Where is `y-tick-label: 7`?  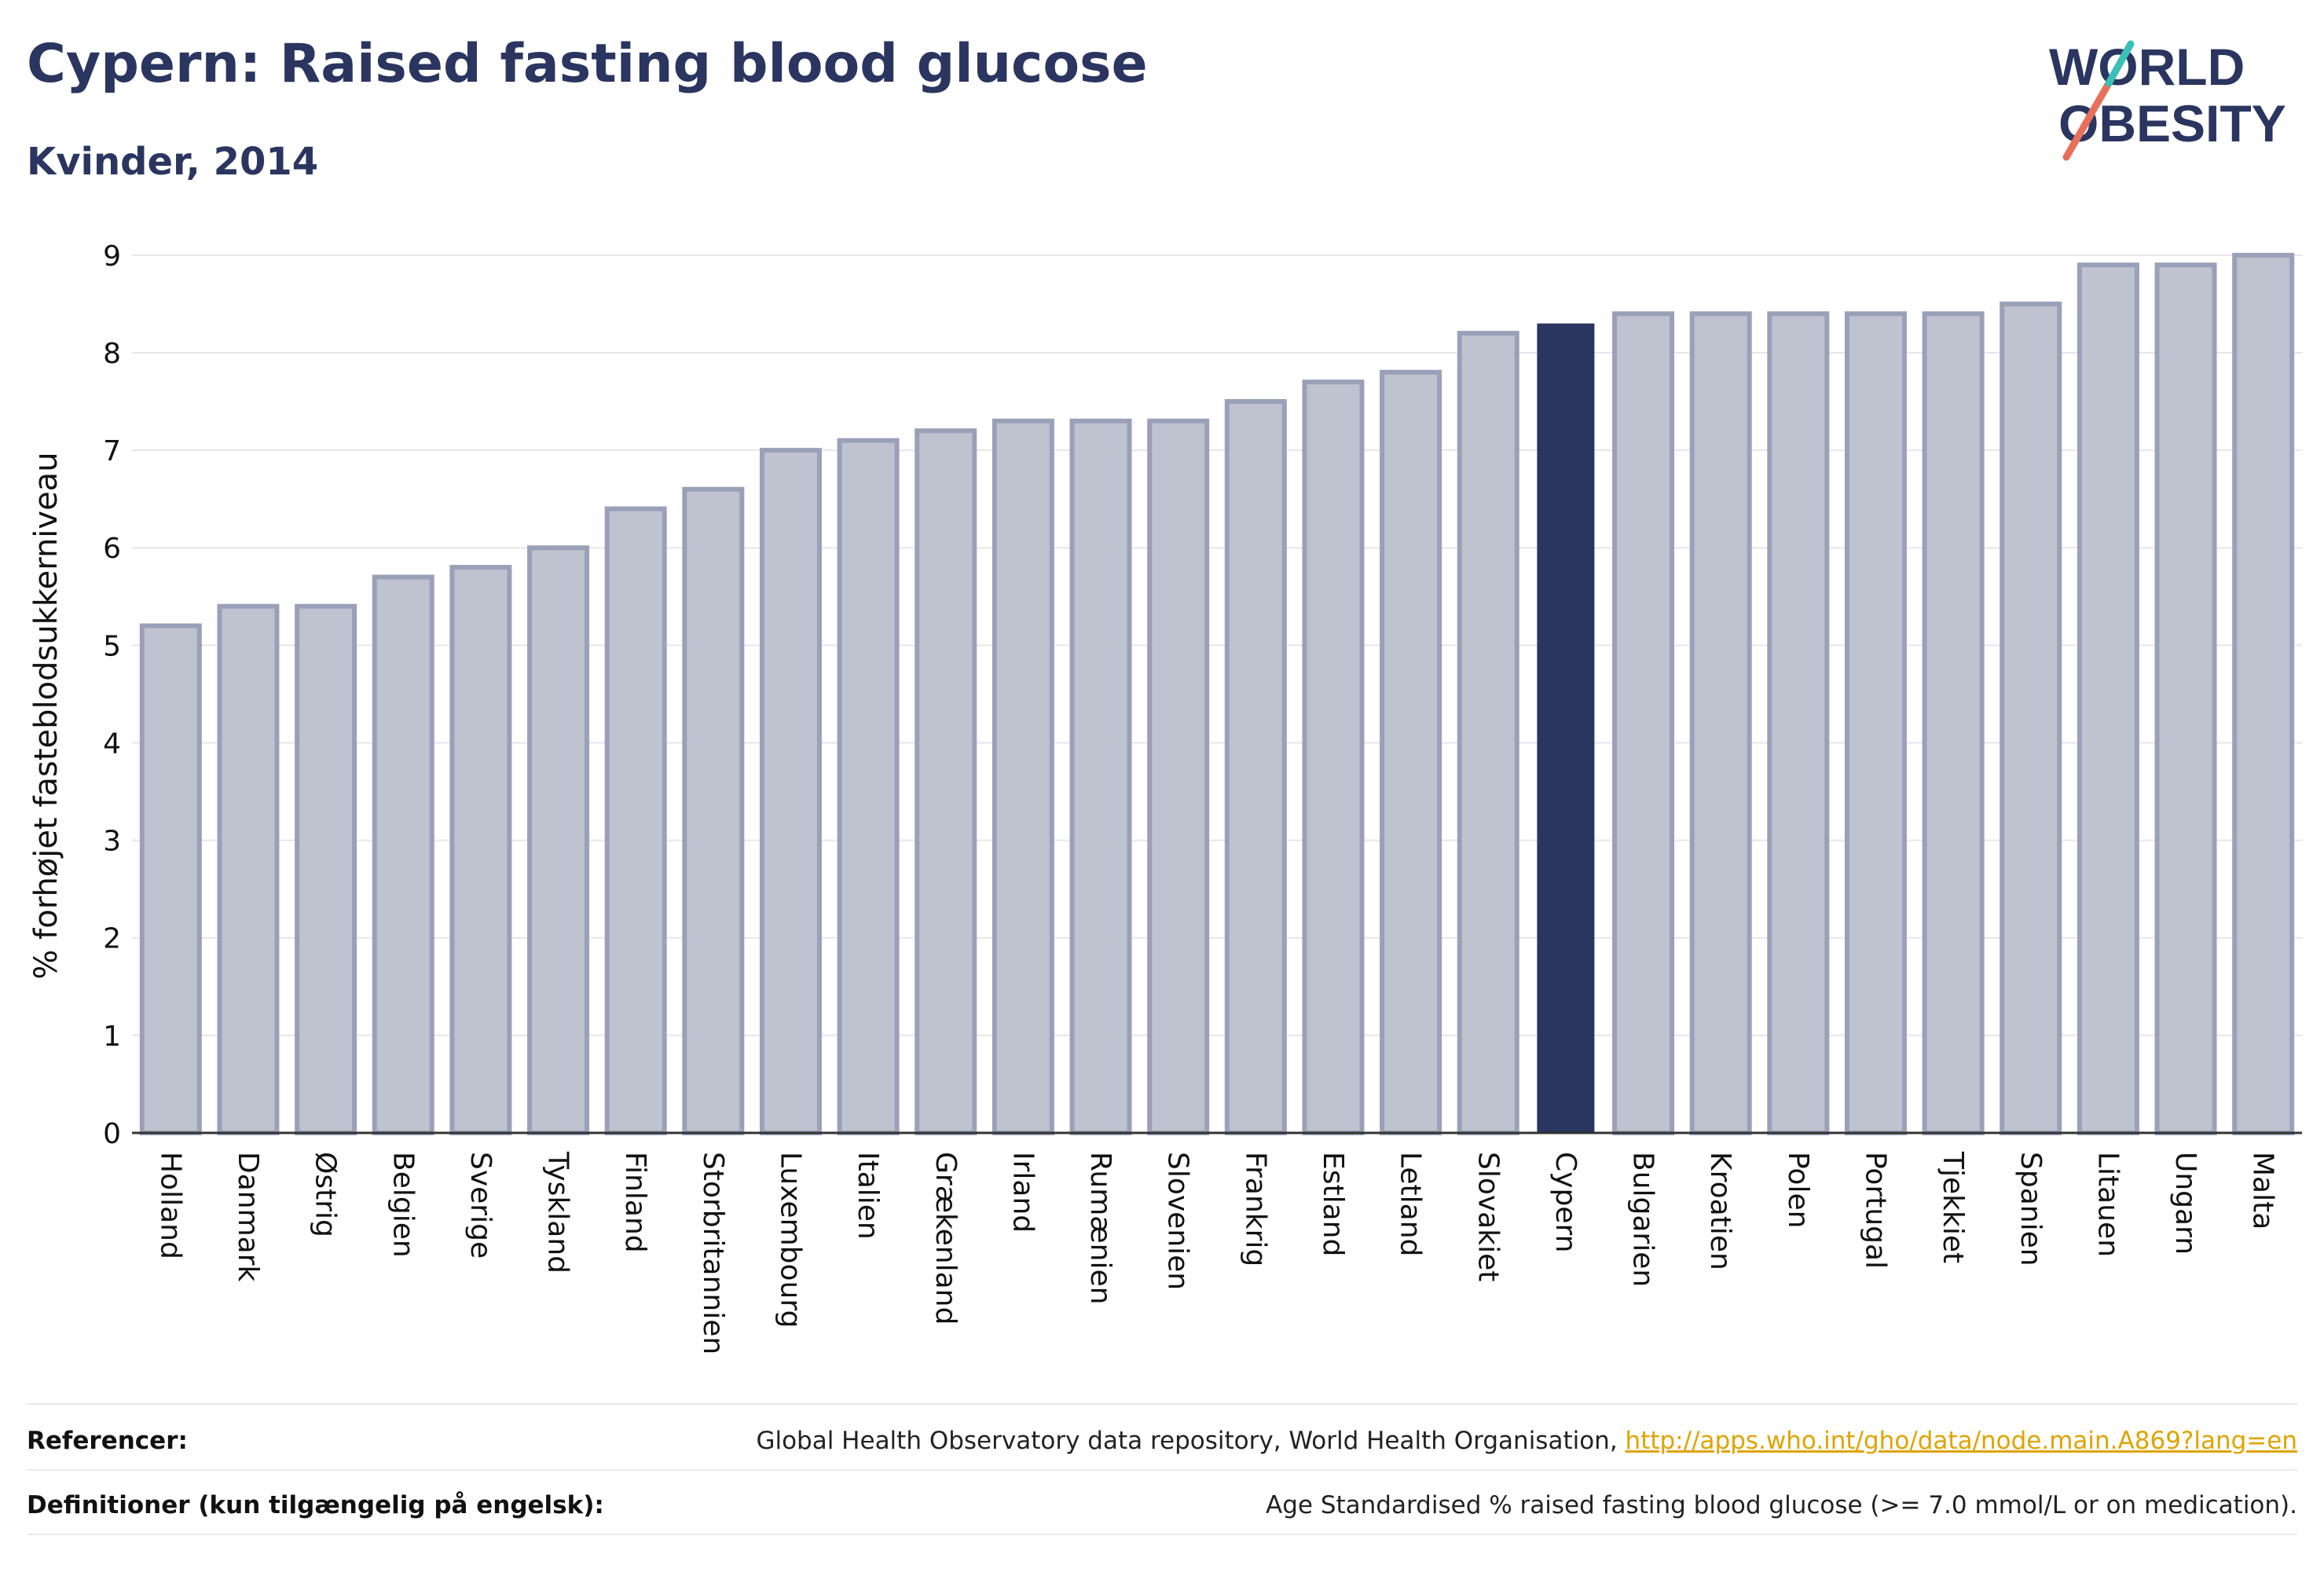
y-tick-label: 7 is located at coordinates (112, 451).